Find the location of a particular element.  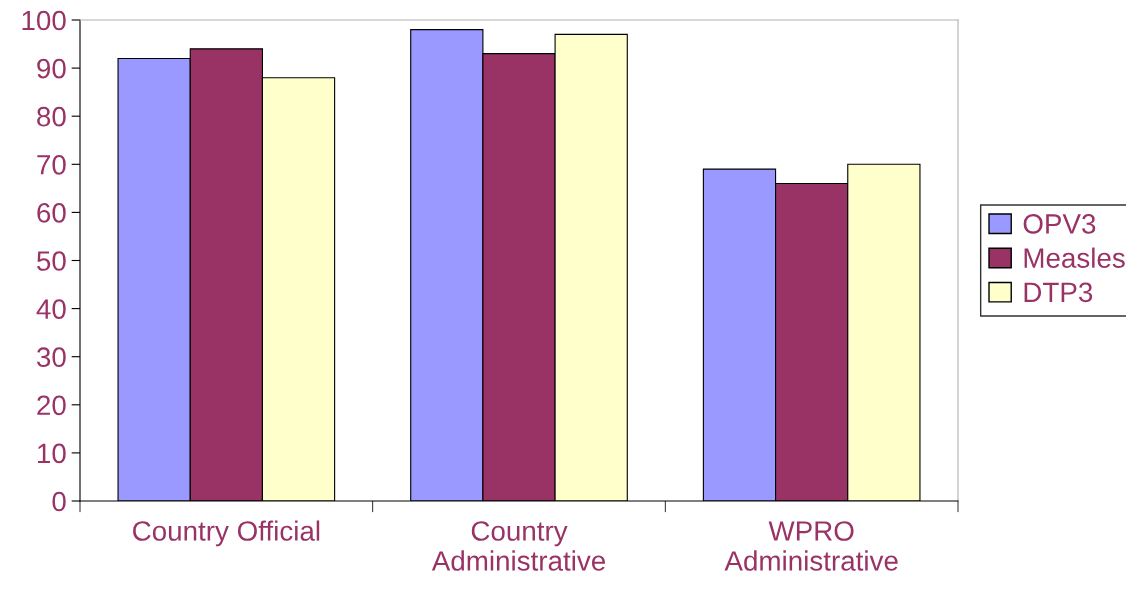

y-tick-label: 60 is located at coordinates (51, 213).